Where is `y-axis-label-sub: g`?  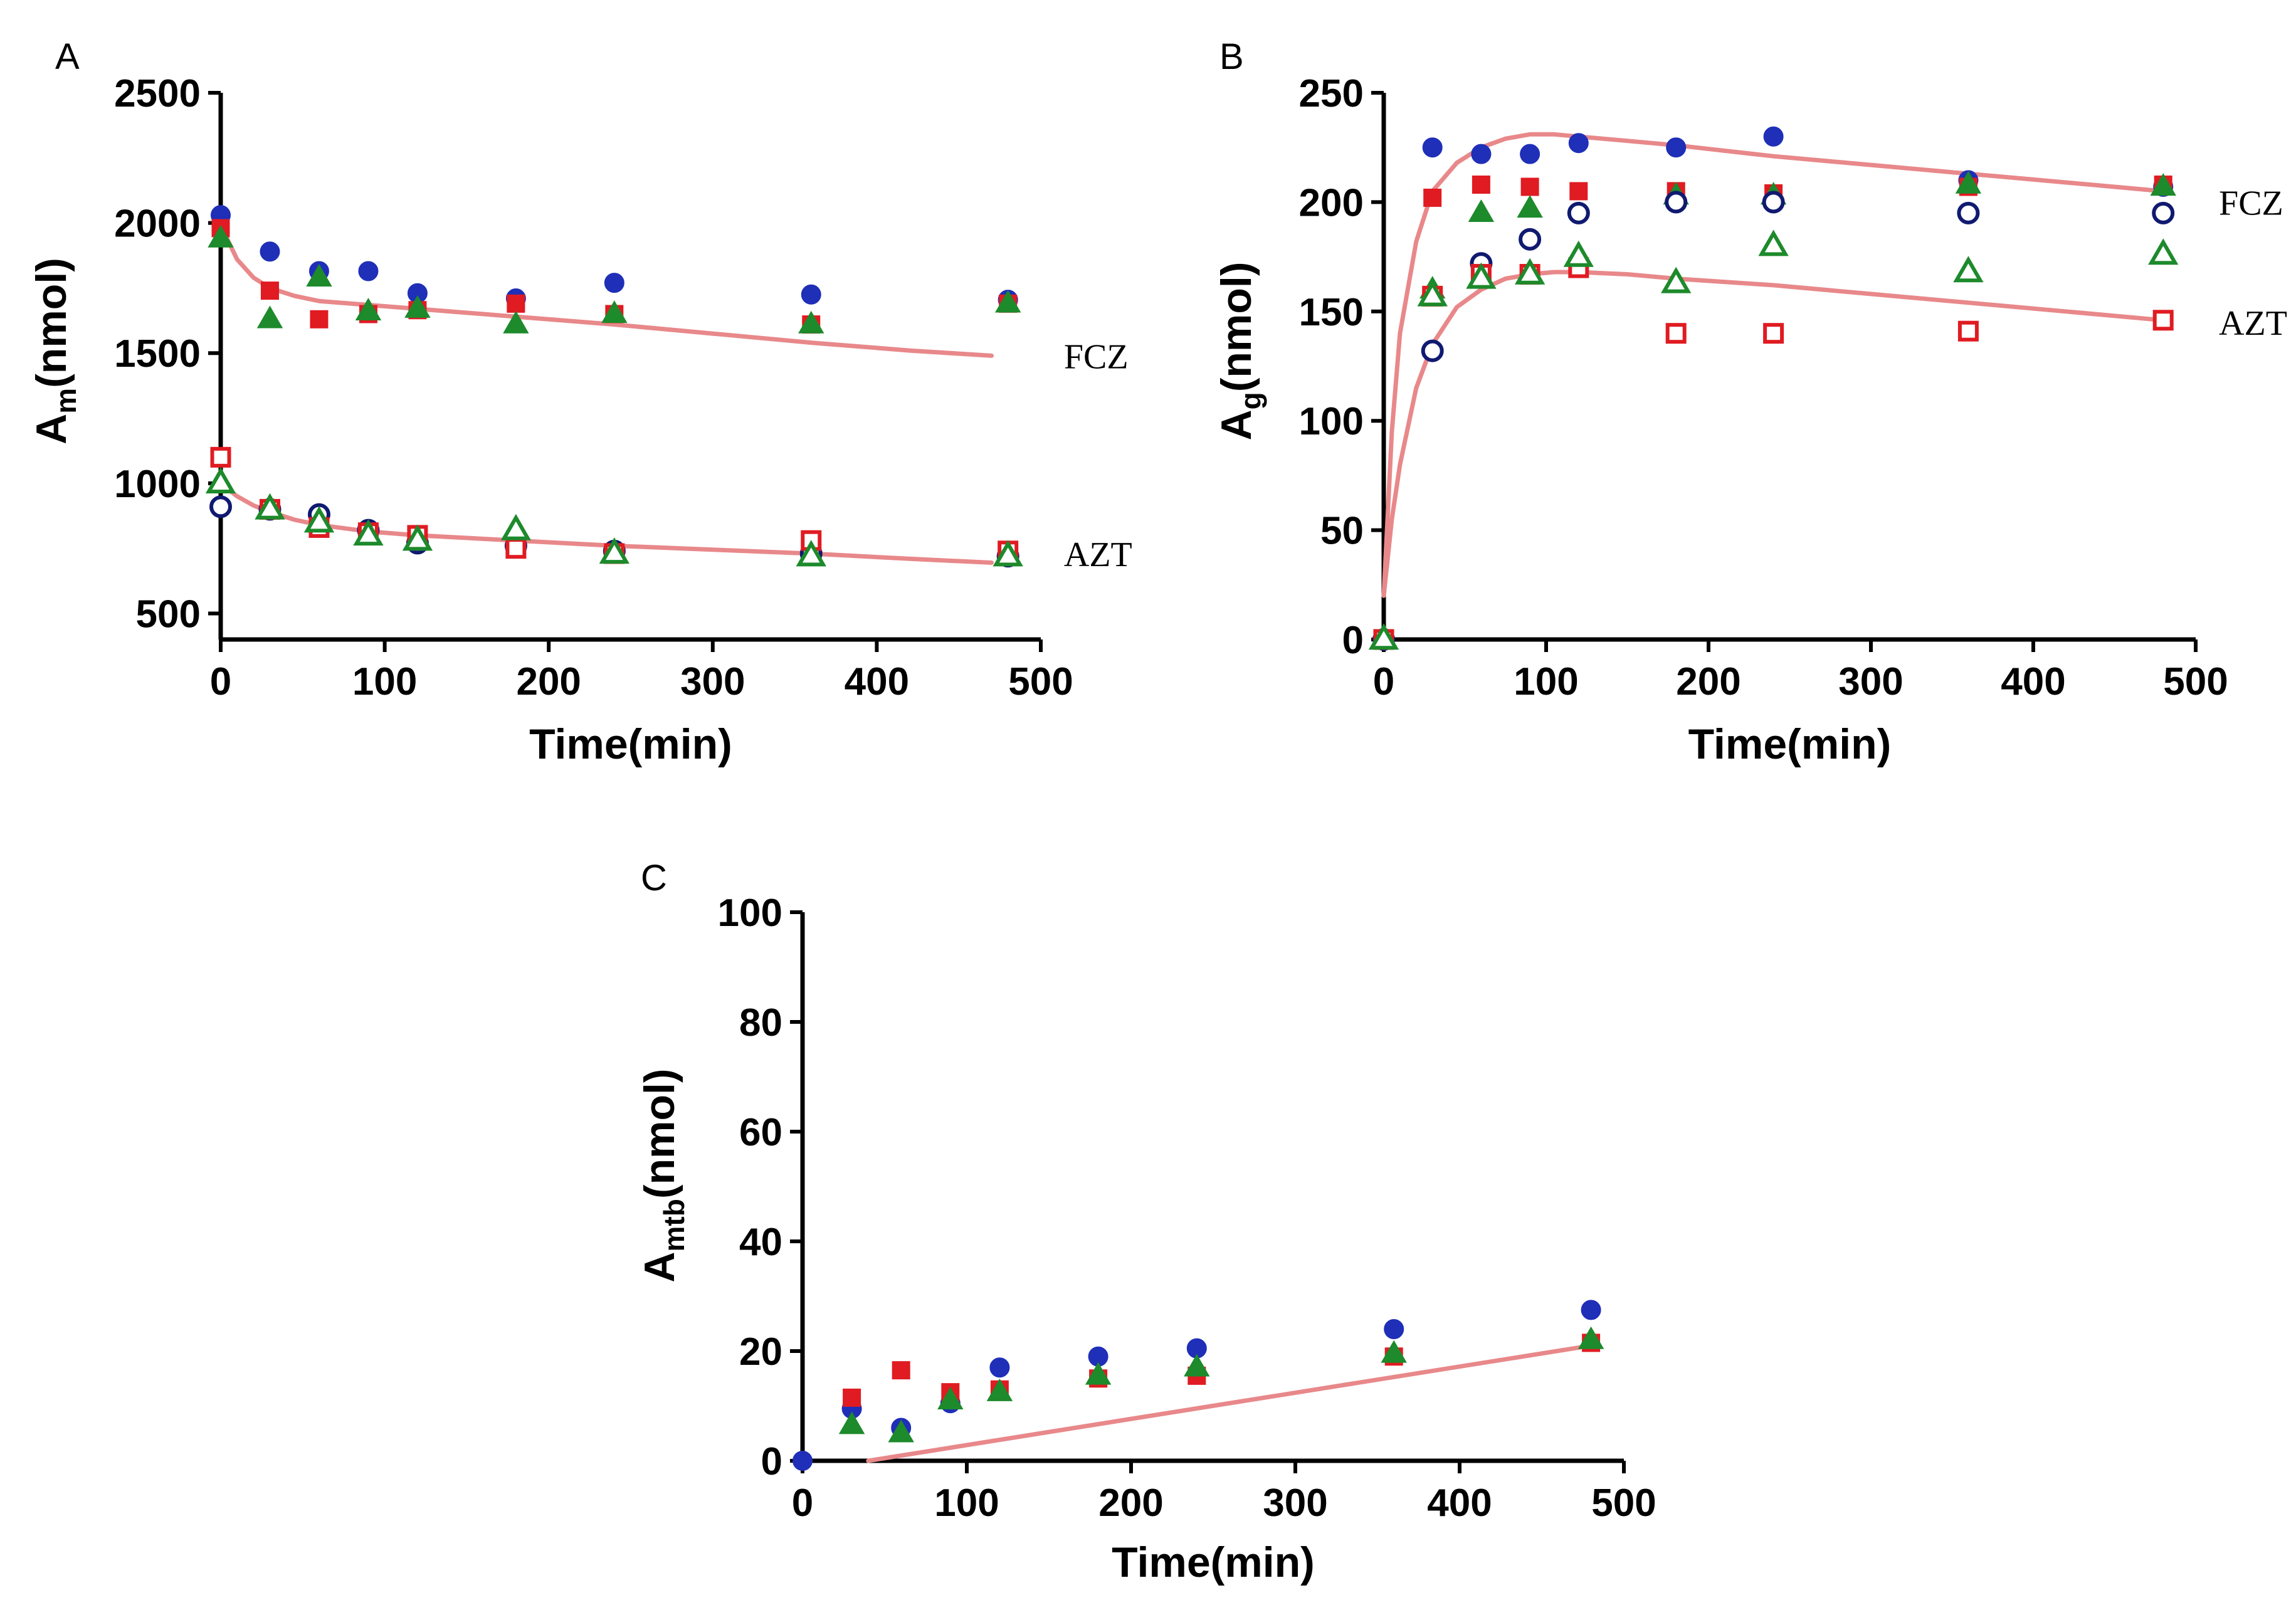 y-axis-label-sub: g is located at coordinates (1251, 400).